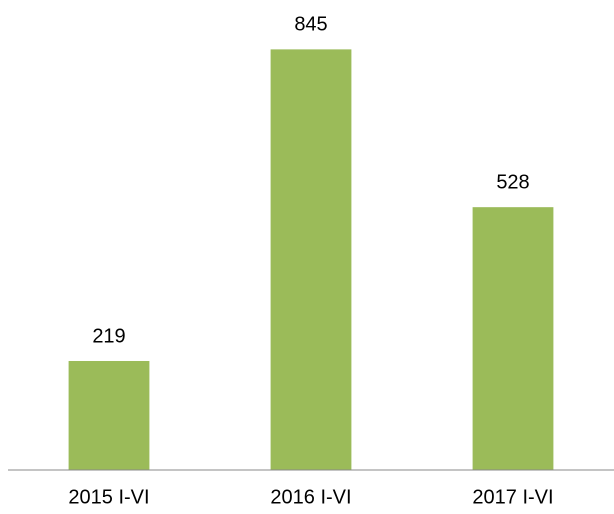  Describe the element at coordinates (108, 497) in the screenshot. I see `x-tick-label: 2015 I-VI` at that location.